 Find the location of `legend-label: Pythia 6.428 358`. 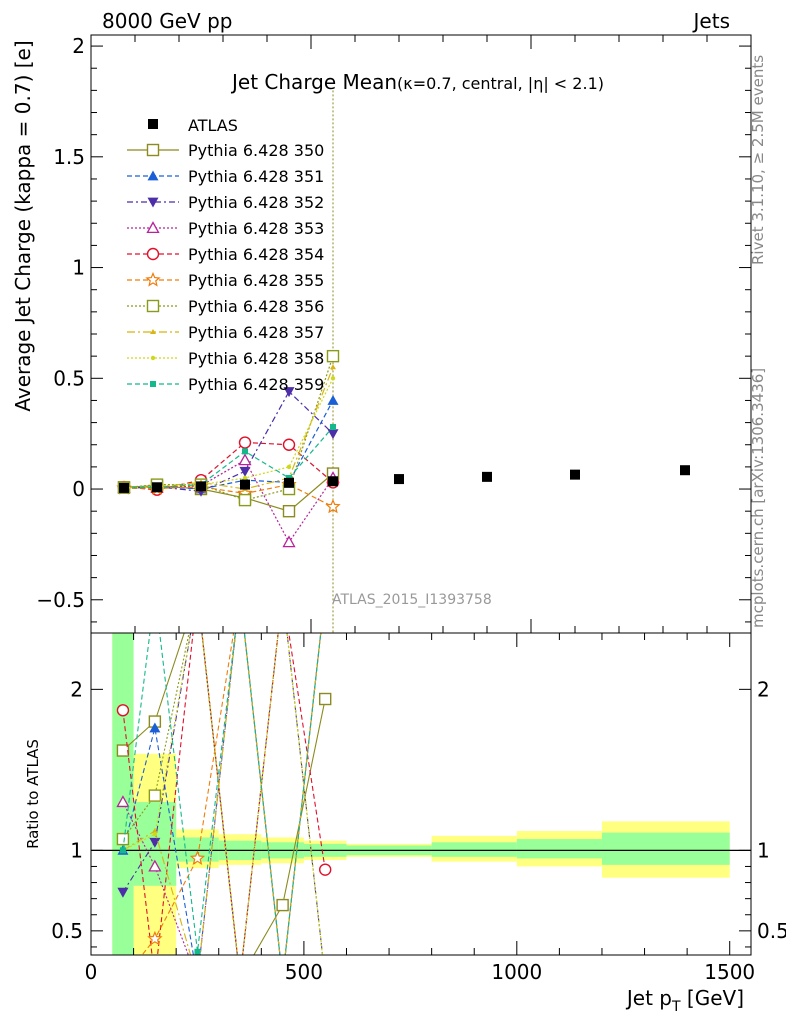

legend-label: Pythia 6.428 358 is located at coordinates (256, 358).